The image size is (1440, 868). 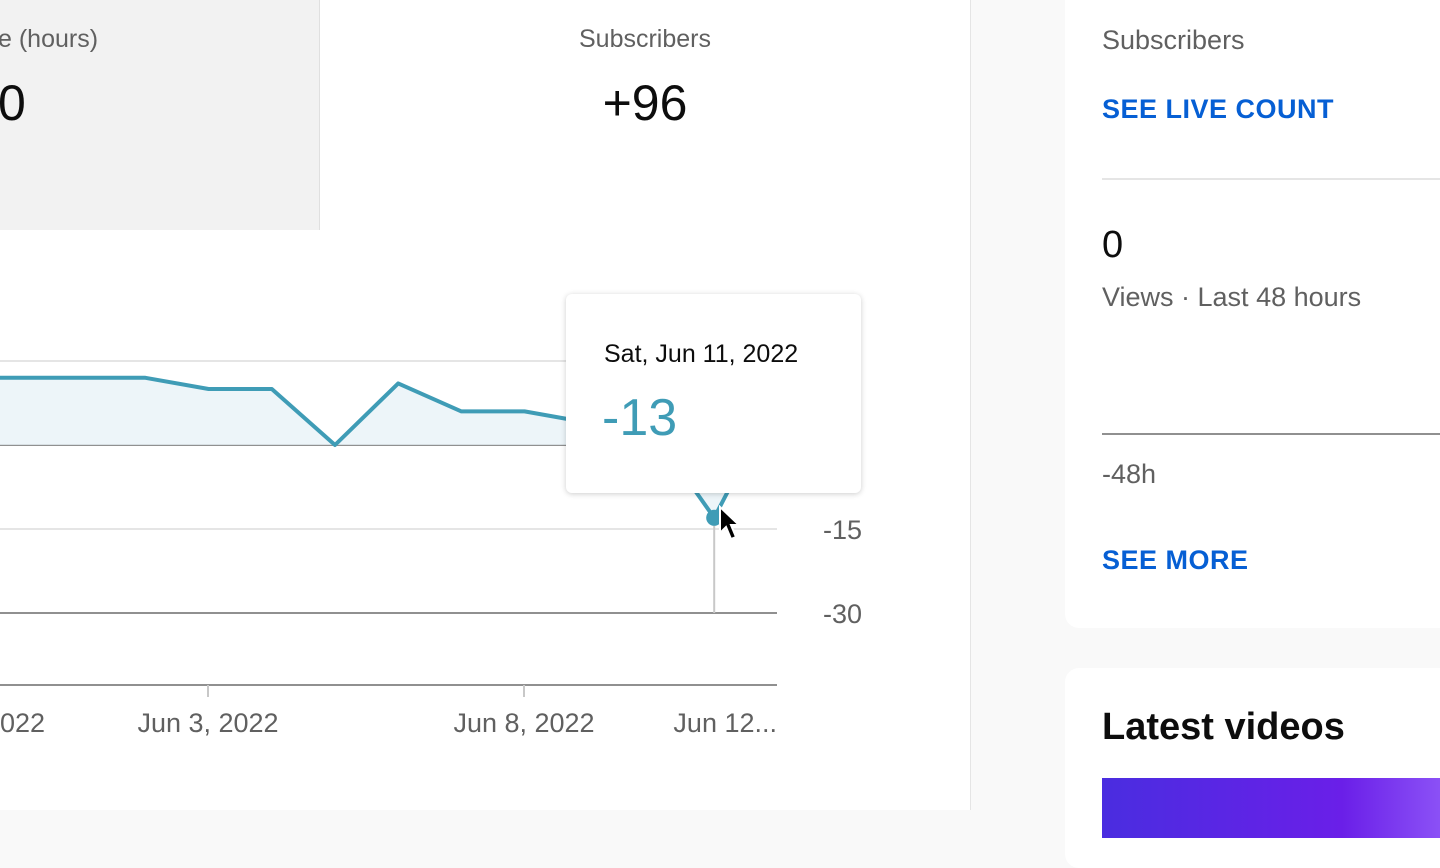 What do you see at coordinates (1223, 727) in the screenshot?
I see `latest-videos-title: Latest videos` at bounding box center [1223, 727].